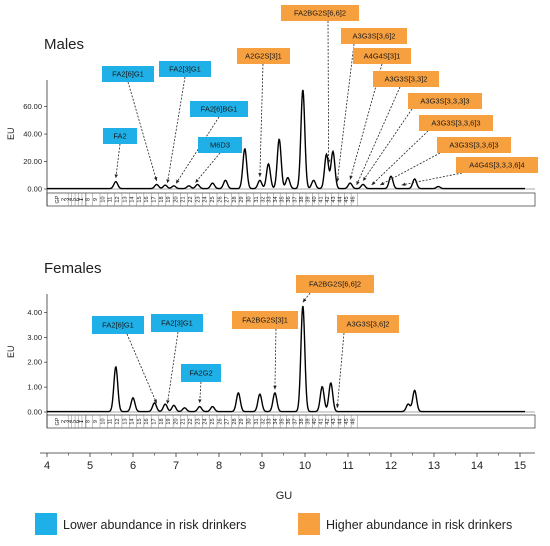  I want to click on gp-number: 33, so click(270, 199).